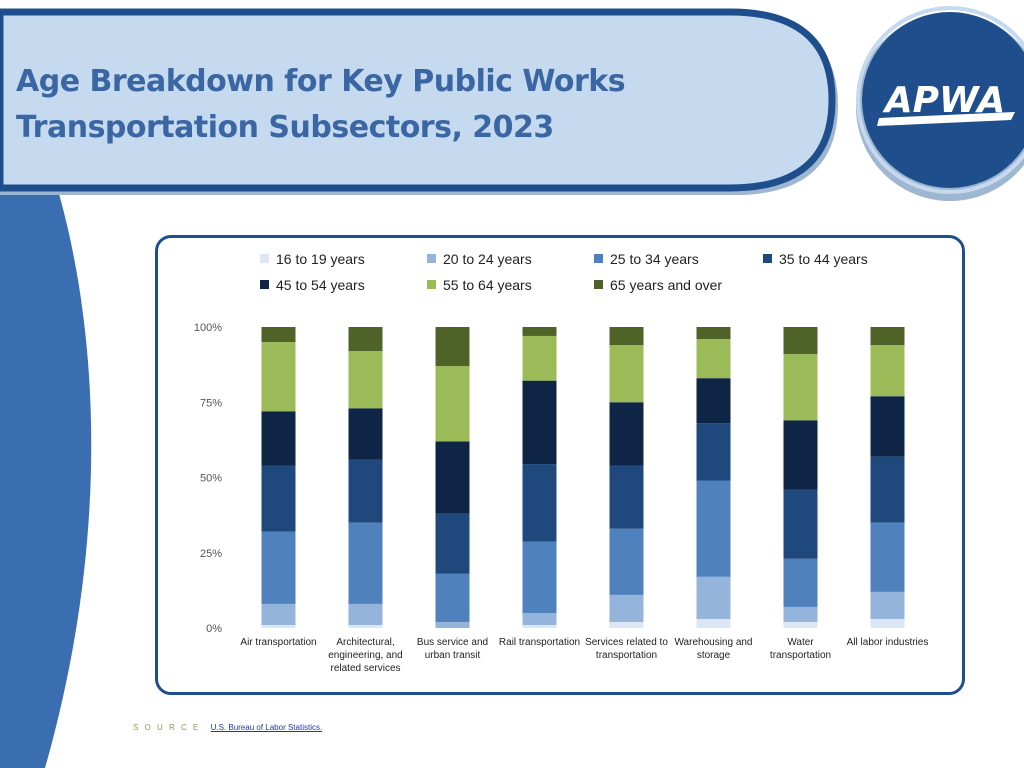 The width and height of the screenshot is (1024, 768). What do you see at coordinates (626, 642) in the screenshot?
I see `x-category-label-5: Services related to` at bounding box center [626, 642].